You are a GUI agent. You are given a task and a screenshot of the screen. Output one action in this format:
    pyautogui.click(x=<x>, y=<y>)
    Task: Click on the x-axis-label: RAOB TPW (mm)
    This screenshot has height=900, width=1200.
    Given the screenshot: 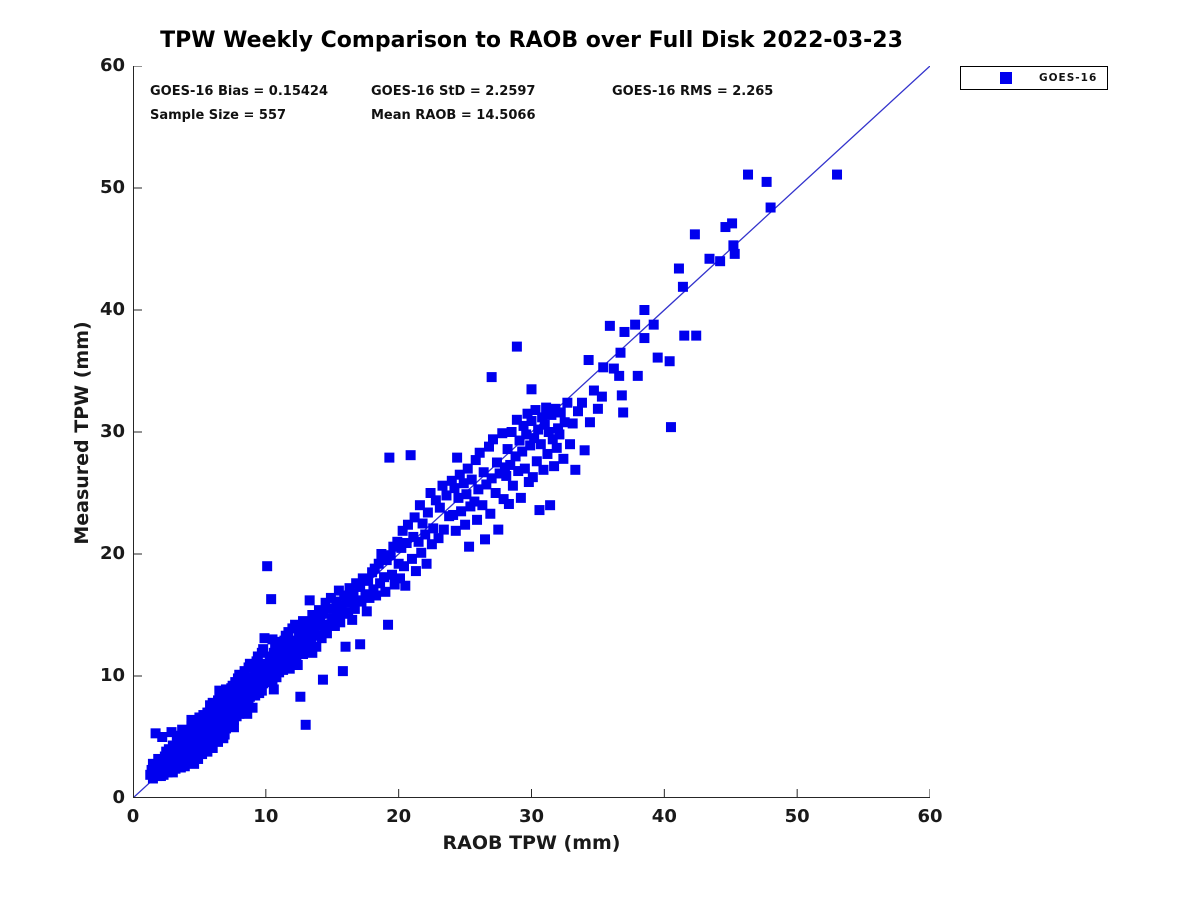 What is the action you would take?
    pyautogui.click(x=531, y=843)
    